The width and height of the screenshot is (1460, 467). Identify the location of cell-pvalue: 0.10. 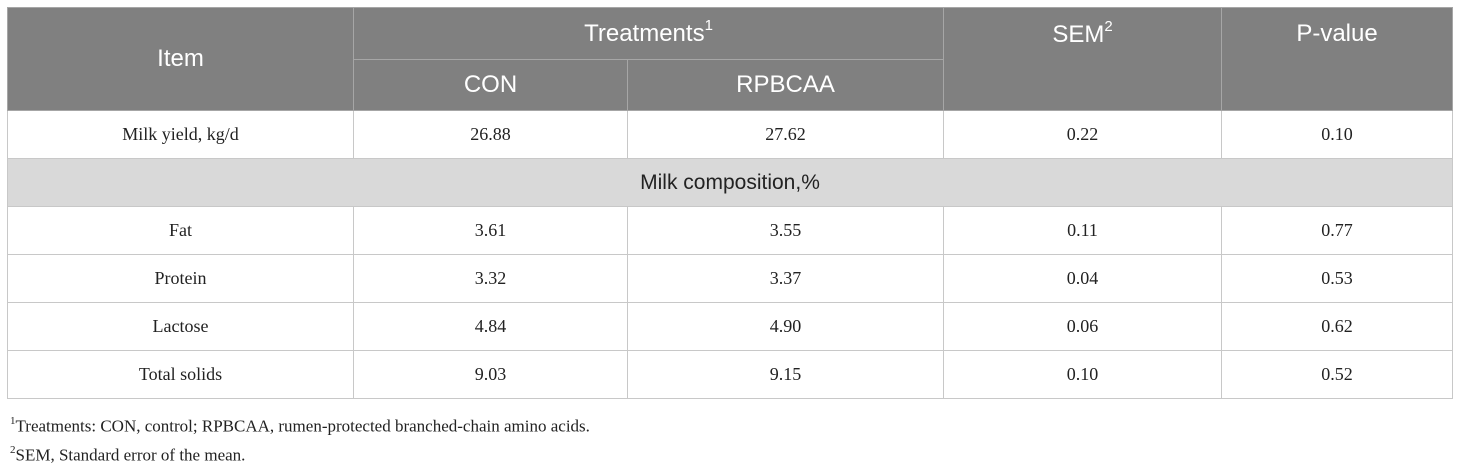
(1337, 134).